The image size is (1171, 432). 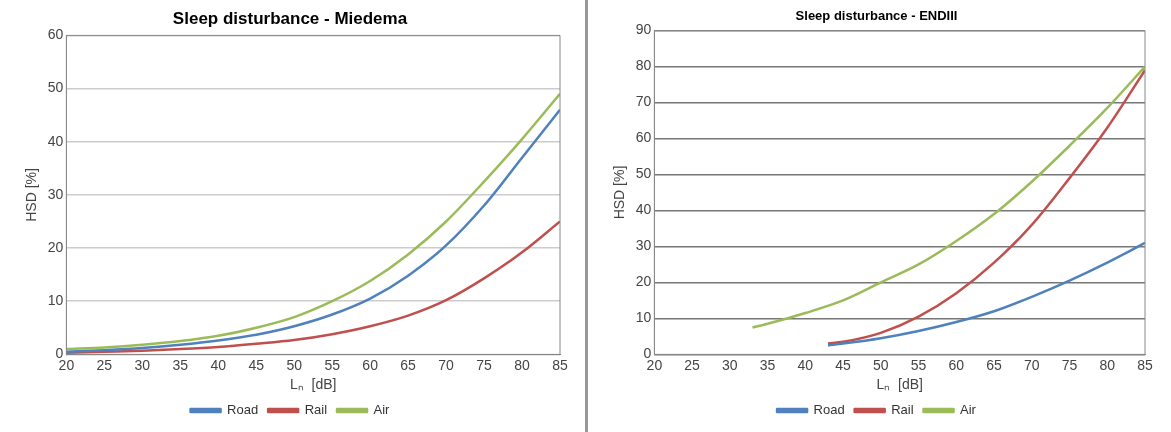 I want to click on y-tick-label: 70, so click(x=643, y=101).